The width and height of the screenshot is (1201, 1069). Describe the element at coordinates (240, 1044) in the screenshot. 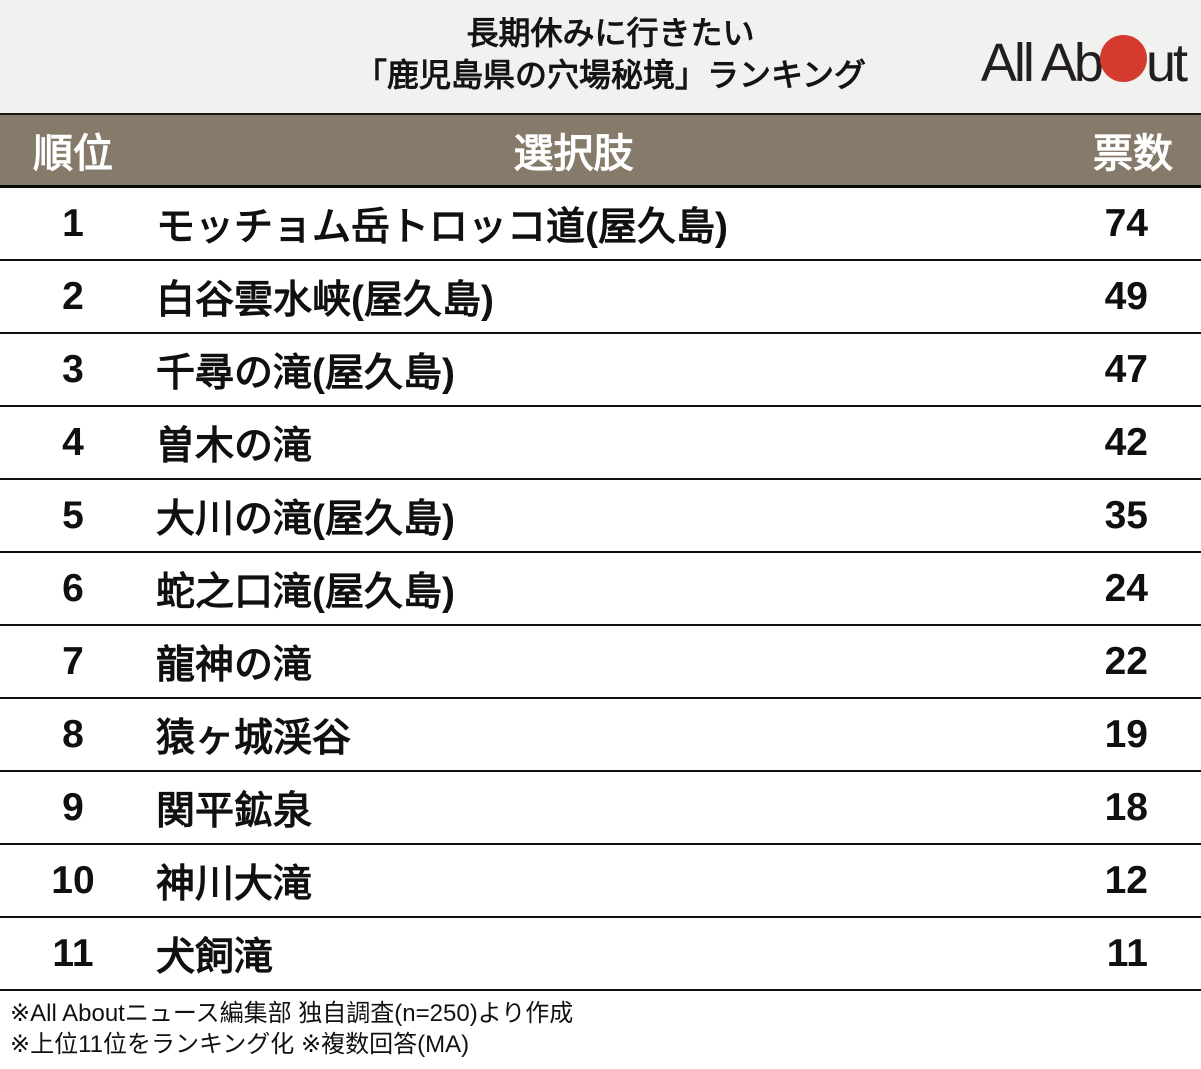

I see `footnote-line-2: ※上位11位をランキング化 ※複数回答(MA)` at that location.